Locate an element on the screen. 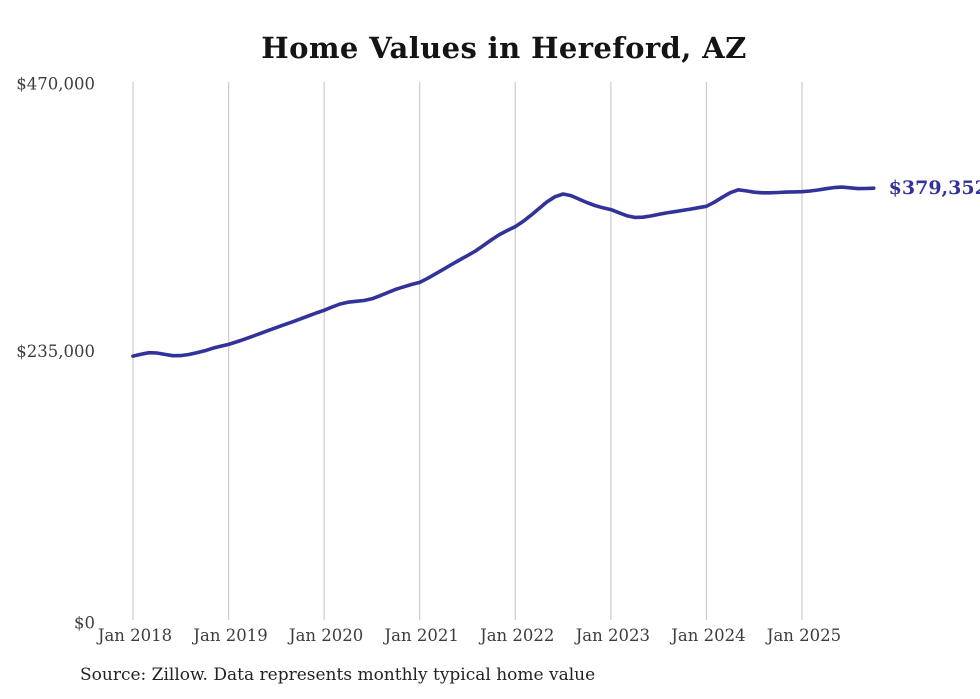  y-tick-235000: $235,000 is located at coordinates (55, 351).